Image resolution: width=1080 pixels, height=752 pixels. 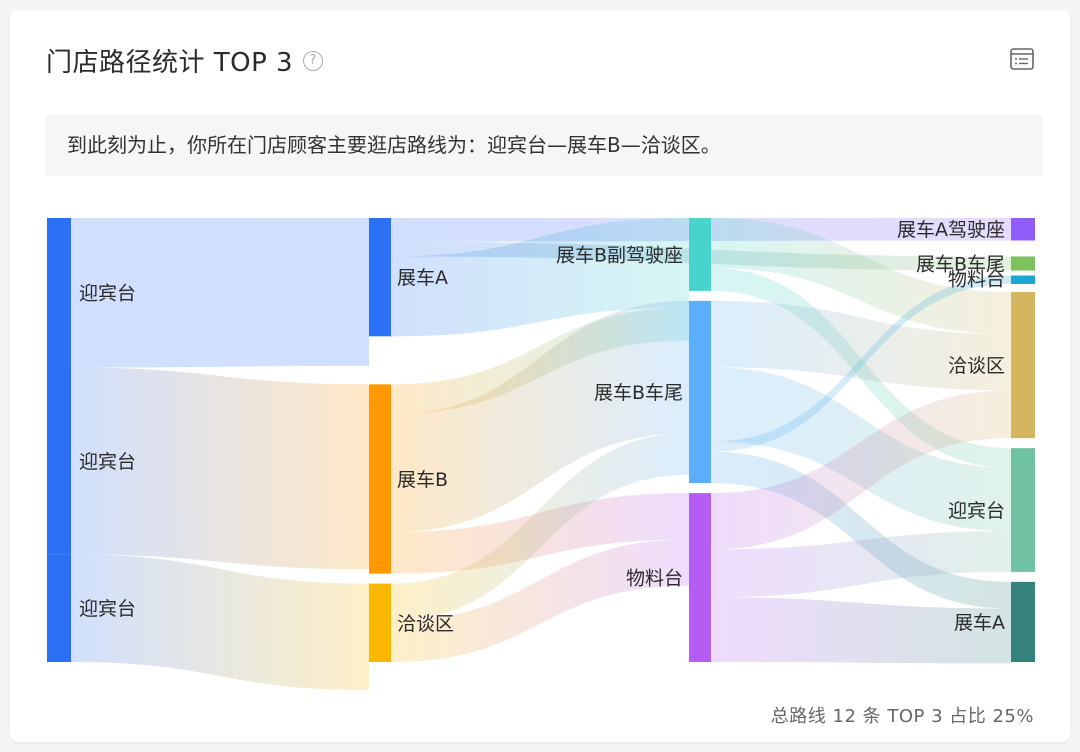 I want to click on sankey-node-l3e, so click(x=1023, y=510).